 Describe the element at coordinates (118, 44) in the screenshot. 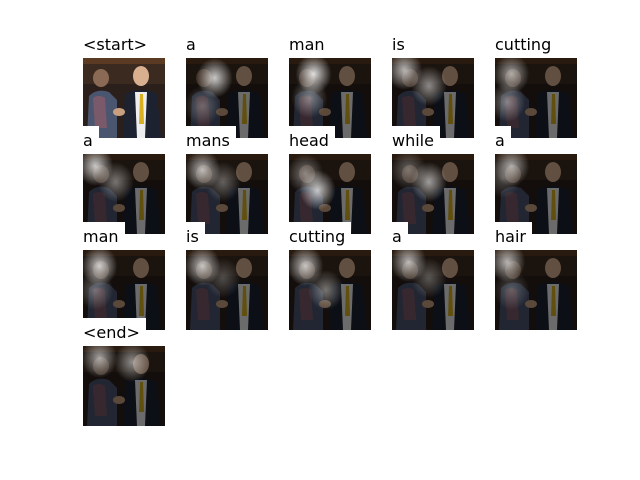

I see `caption-word: <start>` at that location.